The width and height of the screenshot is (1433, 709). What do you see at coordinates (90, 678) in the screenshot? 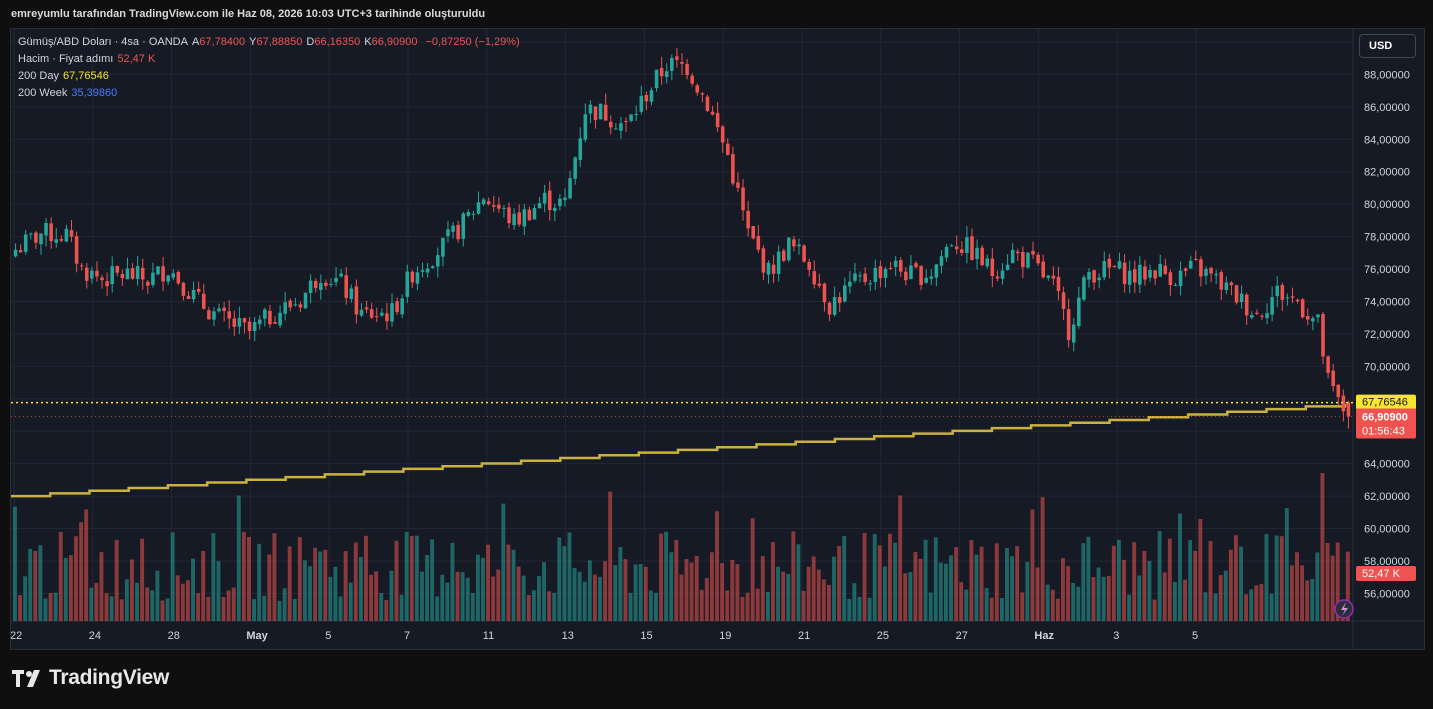
I see `tradingview-logo: TradingView` at bounding box center [90, 678].